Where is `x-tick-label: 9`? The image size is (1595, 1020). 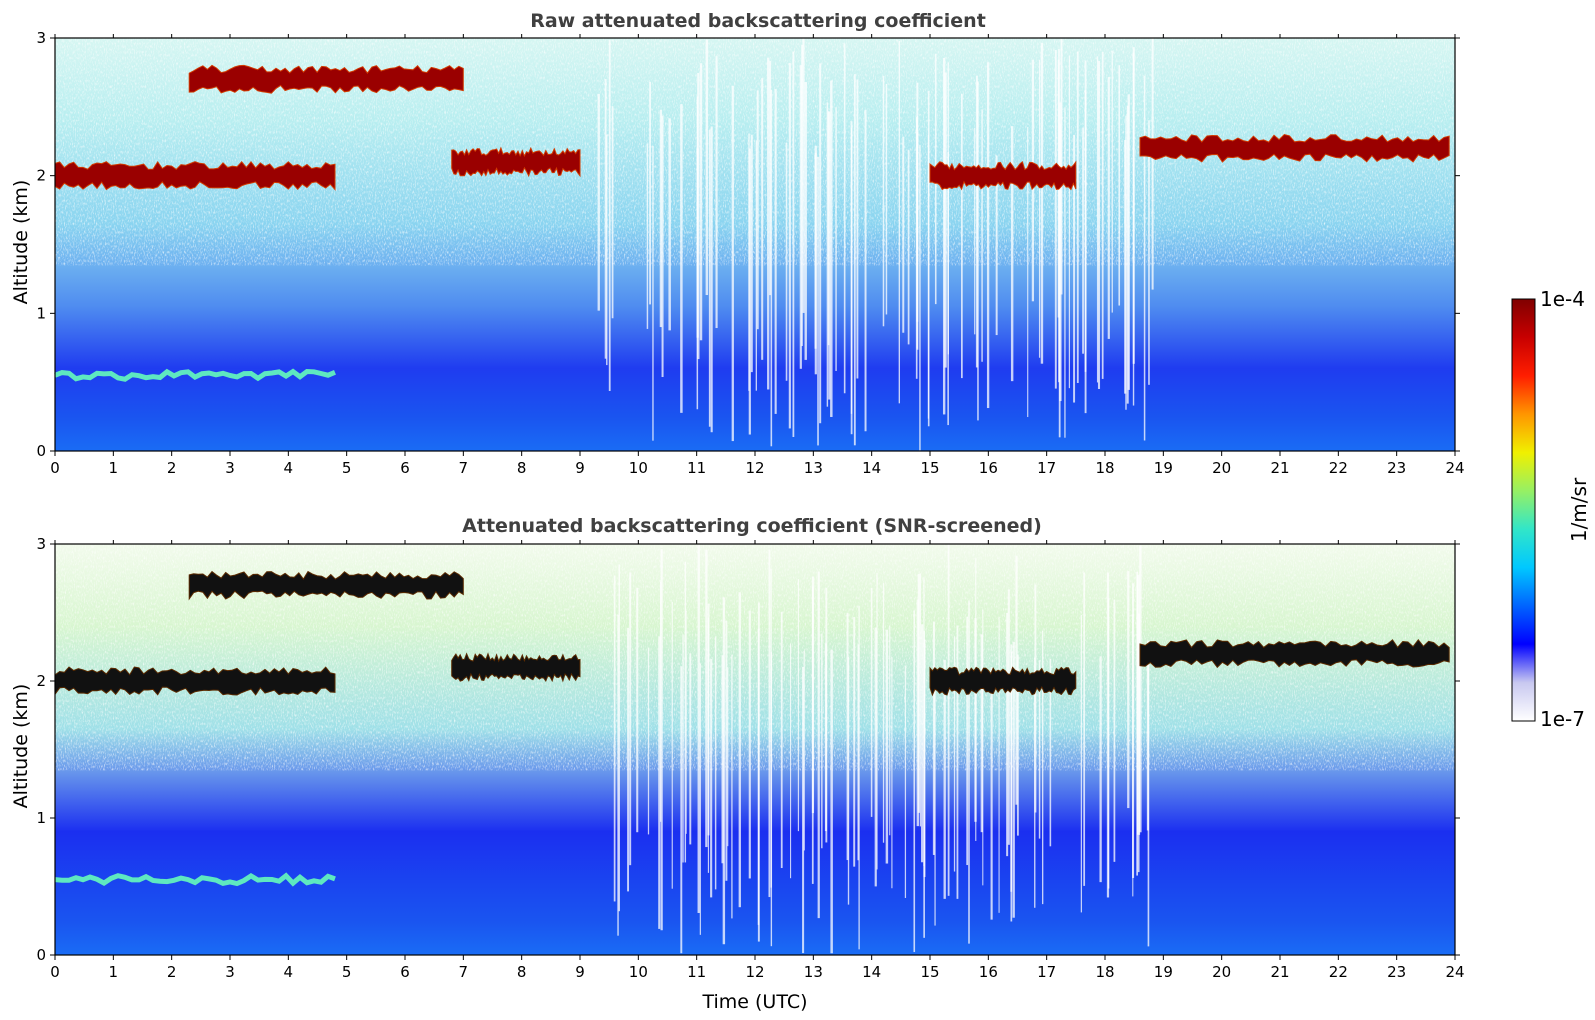 x-tick-label: 9 is located at coordinates (580, 972).